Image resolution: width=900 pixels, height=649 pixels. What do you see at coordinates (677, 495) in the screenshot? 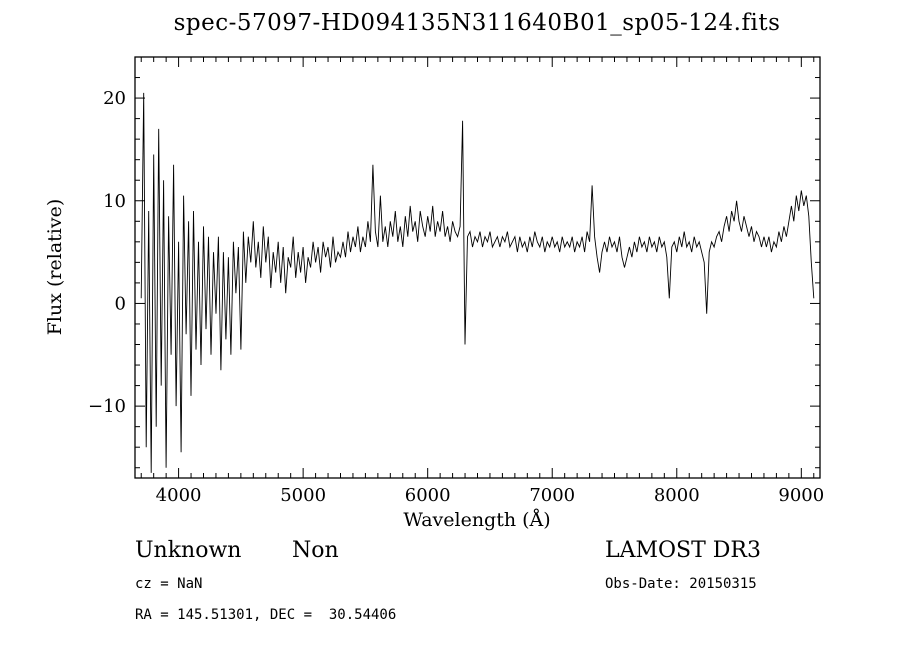
I see `x-tick-label: 8000` at bounding box center [677, 495].